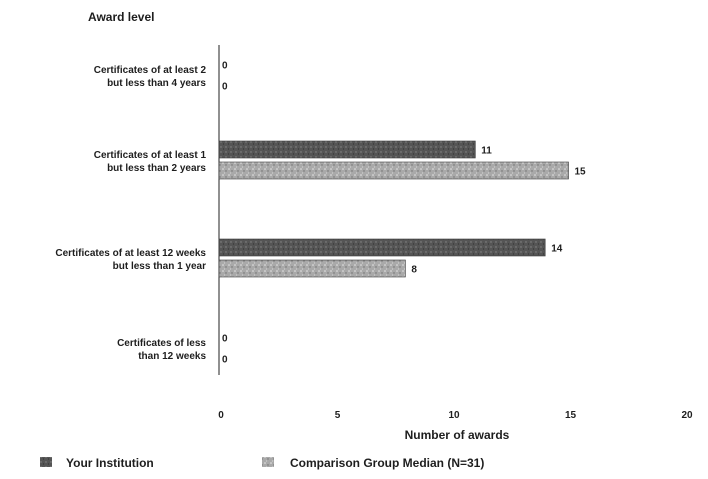 The image size is (708, 479). Describe the element at coordinates (156, 168) in the screenshot. I see `category-label-2-line-2: but less than 2 years` at that location.